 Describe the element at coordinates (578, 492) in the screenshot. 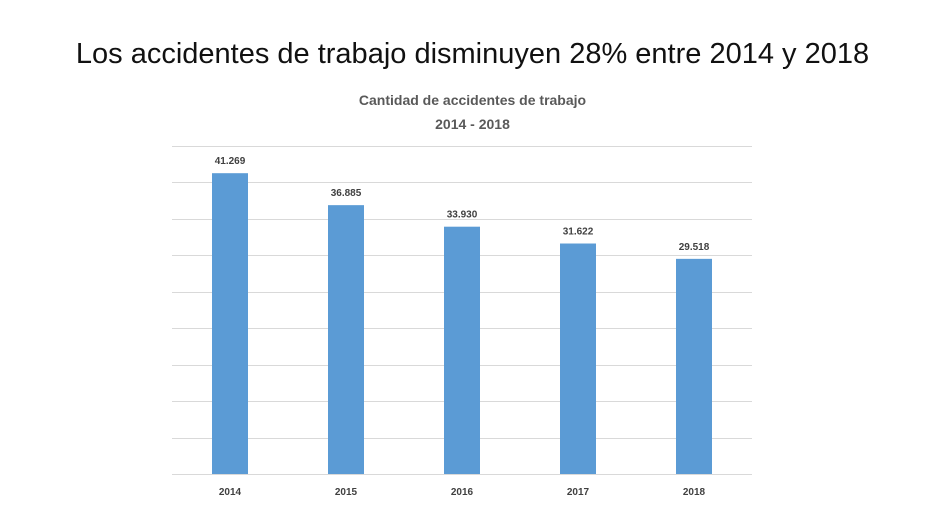

I see `x-tick-label-2017: 2017` at that location.